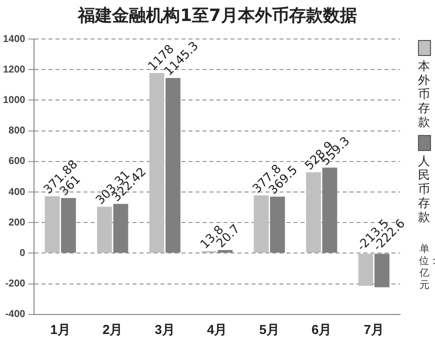  What do you see at coordinates (17, 131) in the screenshot?
I see `y-tick-label: 800` at bounding box center [17, 131].